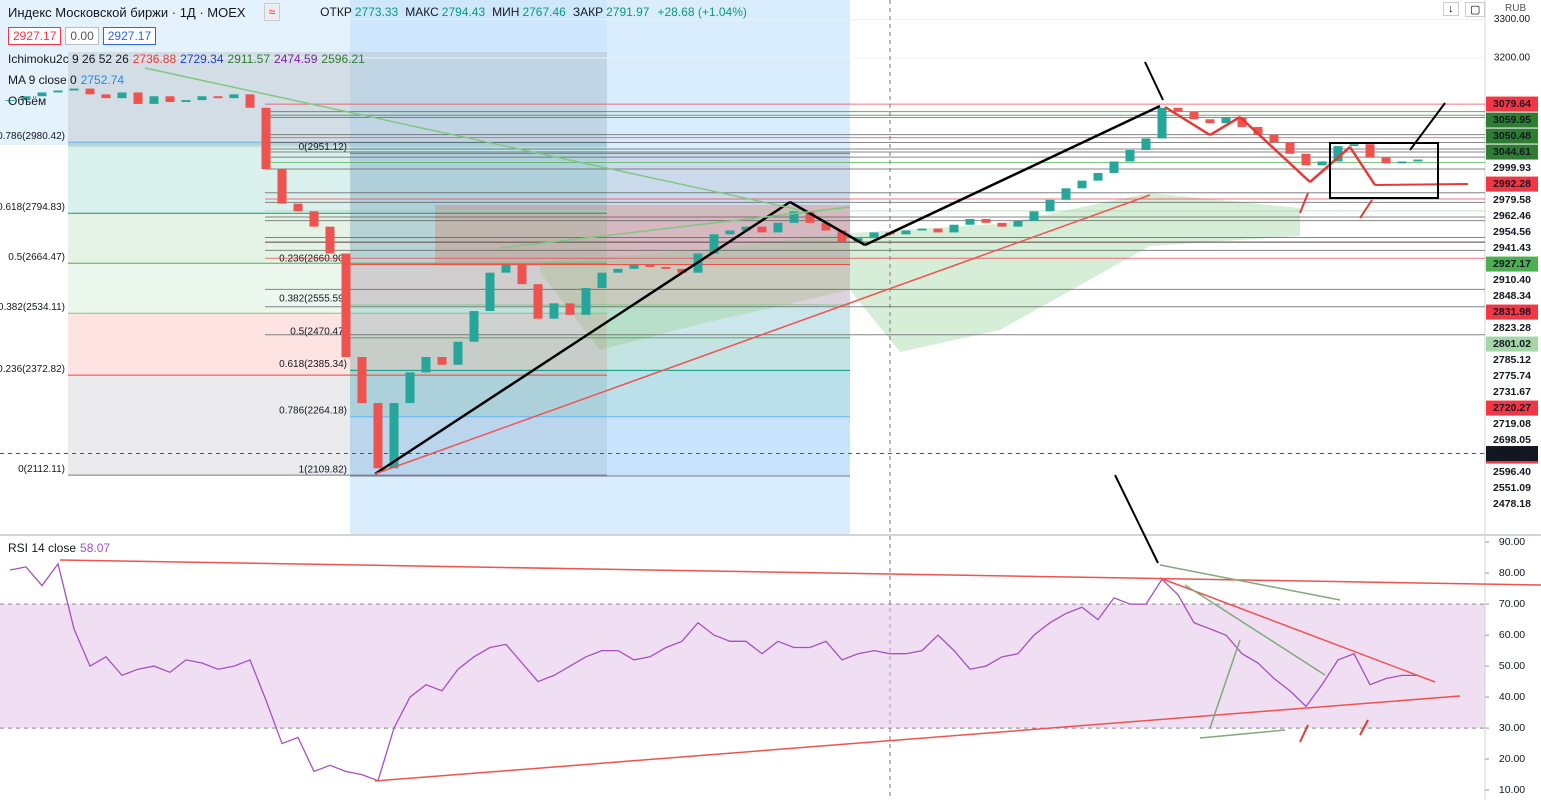  Describe the element at coordinates (1512, 232) in the screenshot. I see `level-label: 2954.56` at that location.